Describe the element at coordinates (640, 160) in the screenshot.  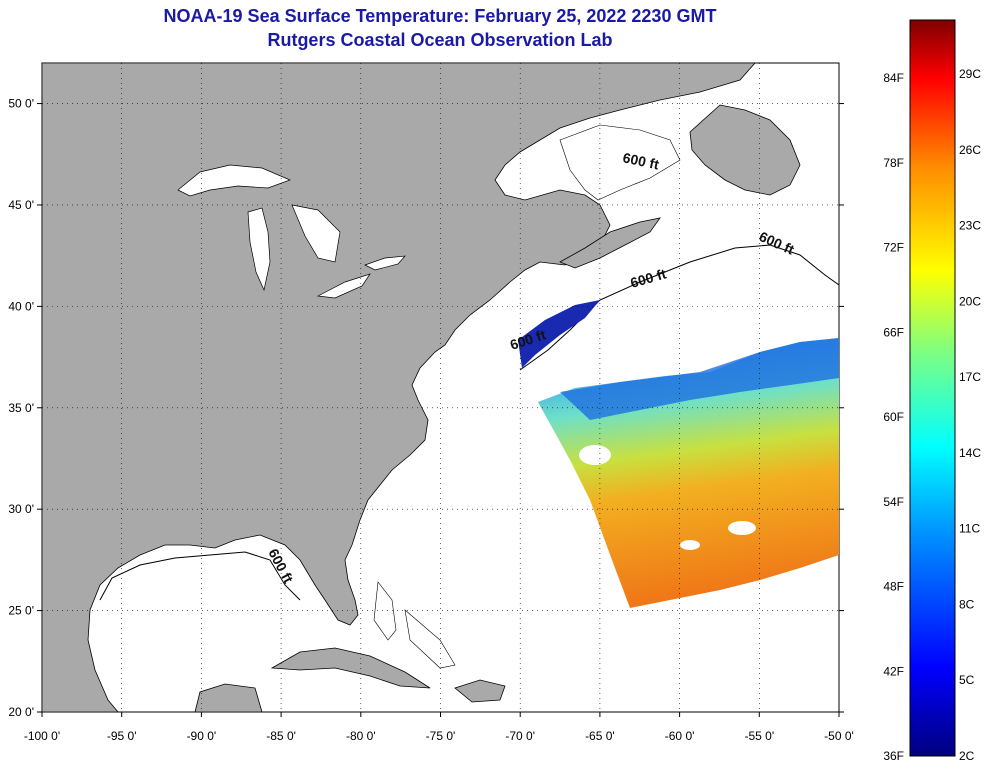
I see `contour-label: 600 ft` at that location.